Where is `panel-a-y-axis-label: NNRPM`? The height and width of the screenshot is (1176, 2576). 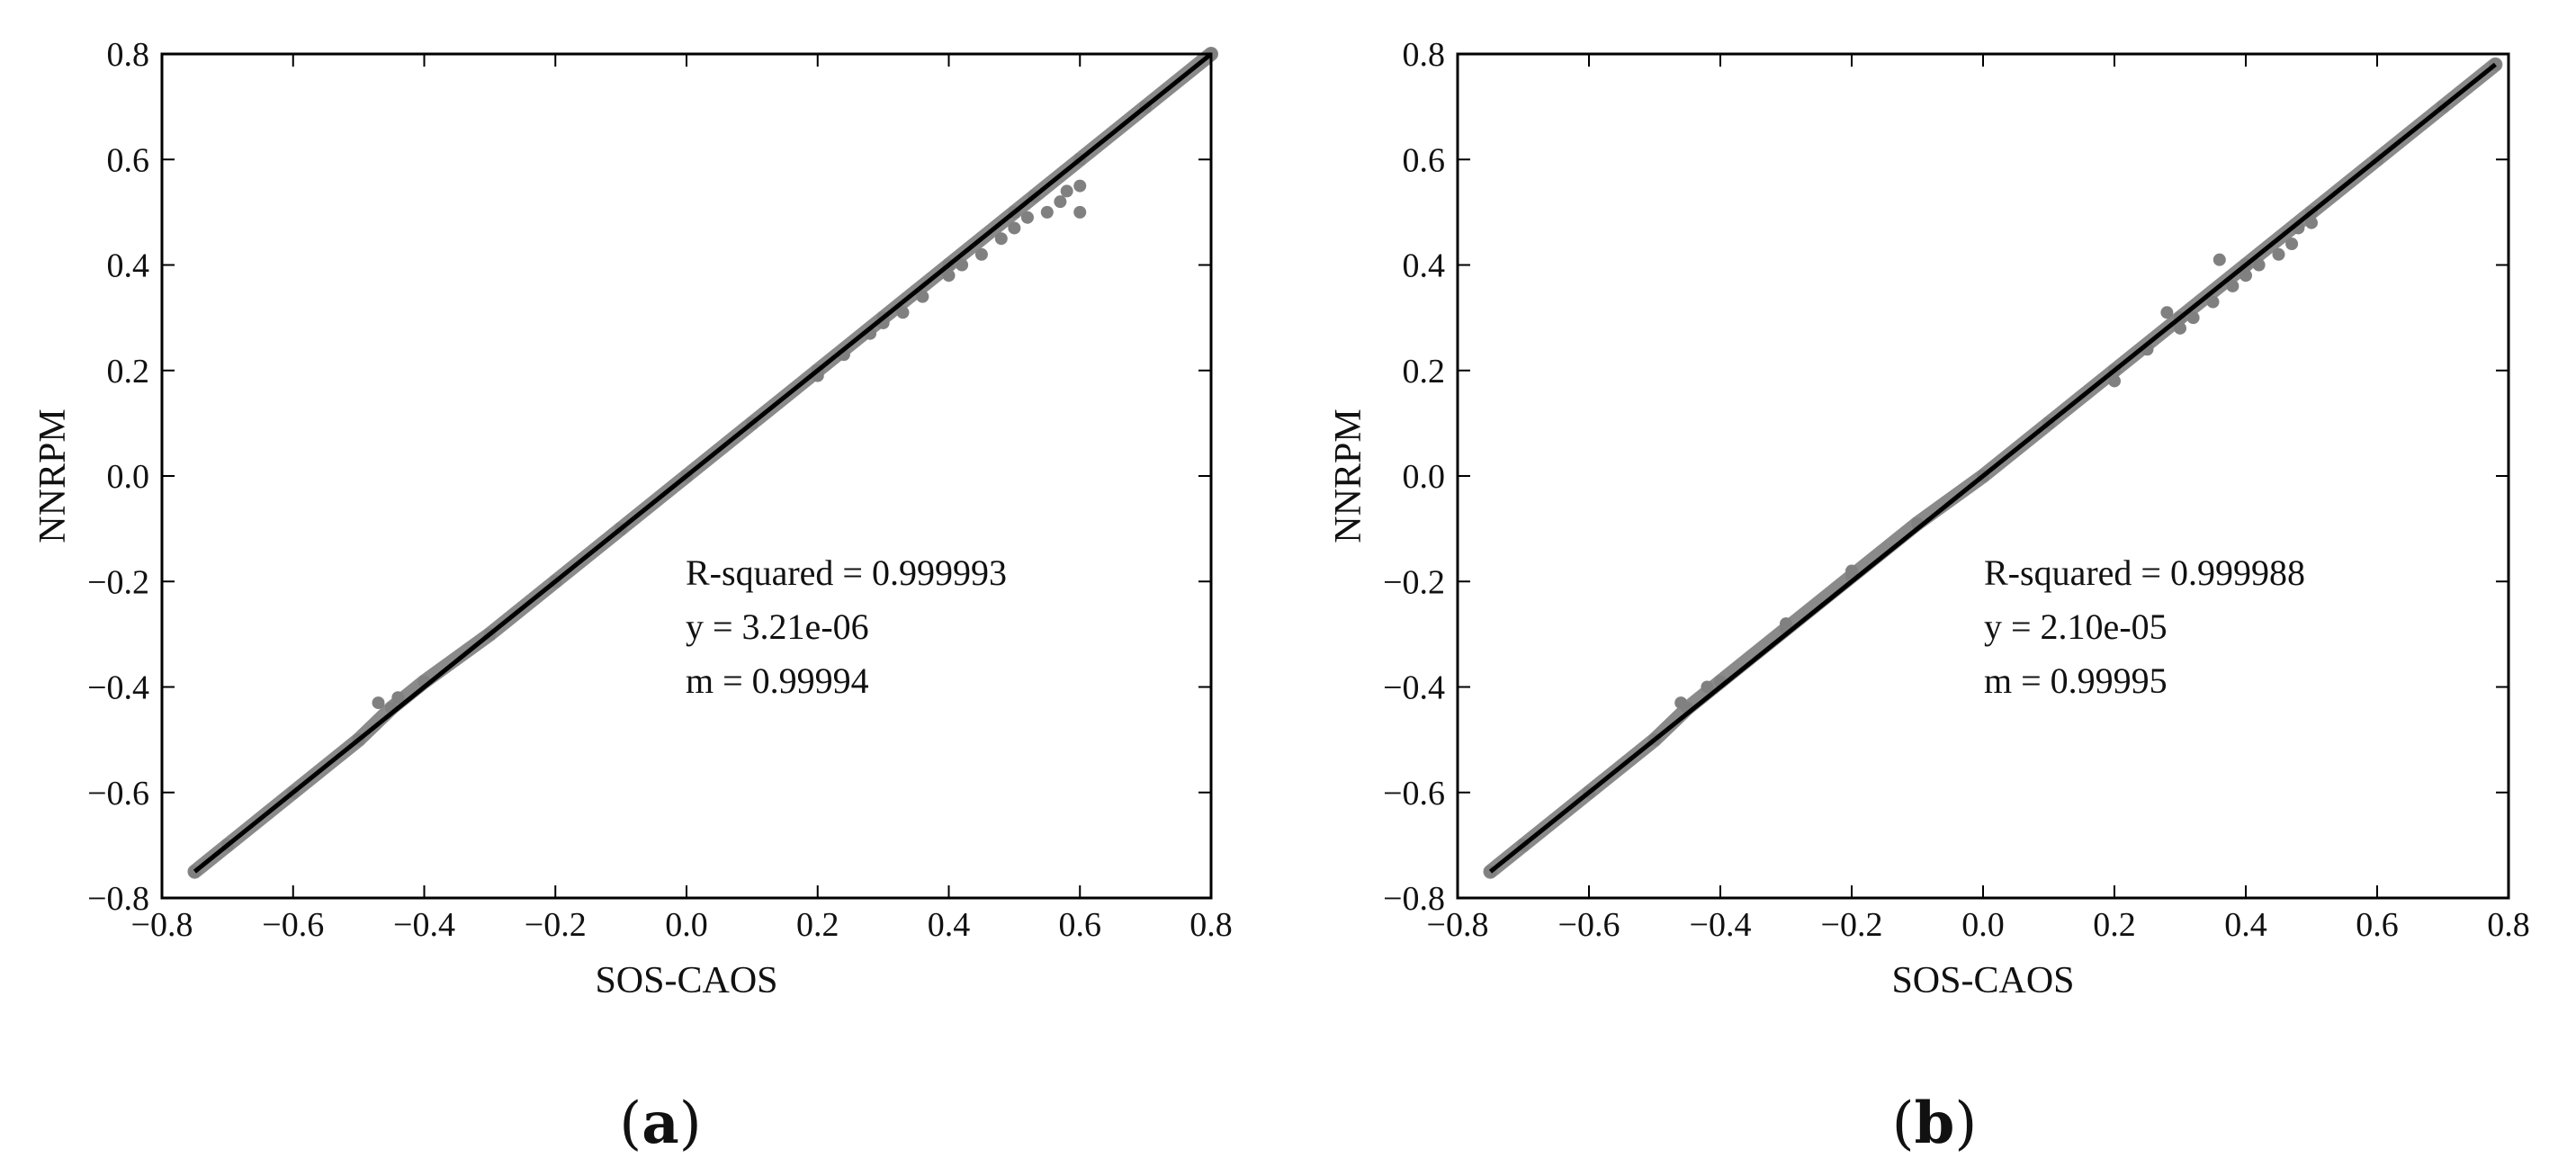
panel-a-y-axis-label: NNRPM is located at coordinates (53, 475).